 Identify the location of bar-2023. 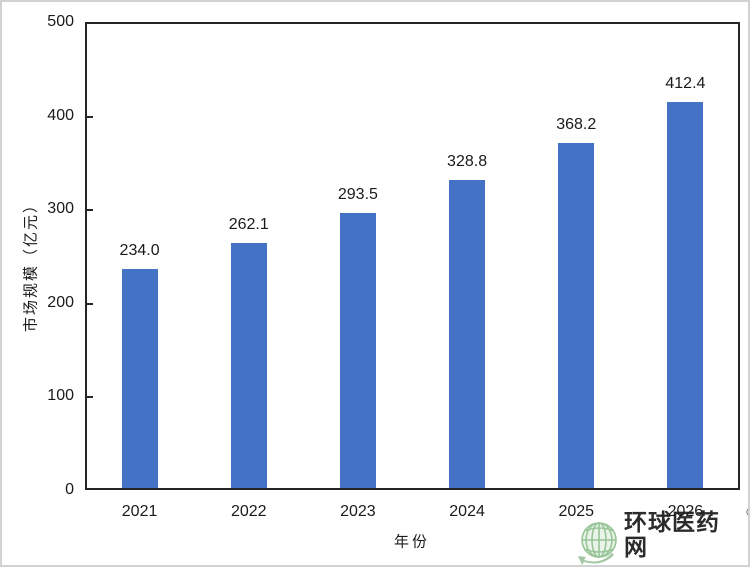
(357, 350).